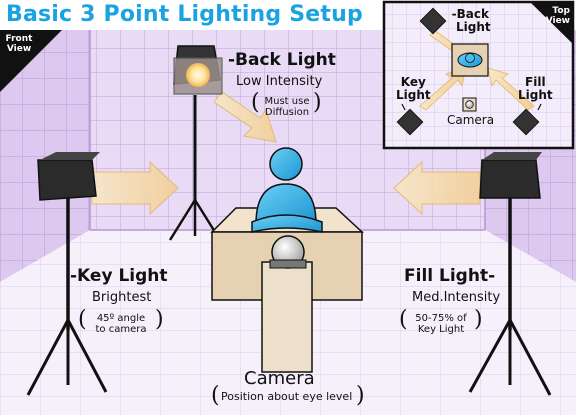 This screenshot has height=415, width=576. Describe the element at coordinates (122, 297) in the screenshot. I see `key-light-desc: Brightest` at that location.